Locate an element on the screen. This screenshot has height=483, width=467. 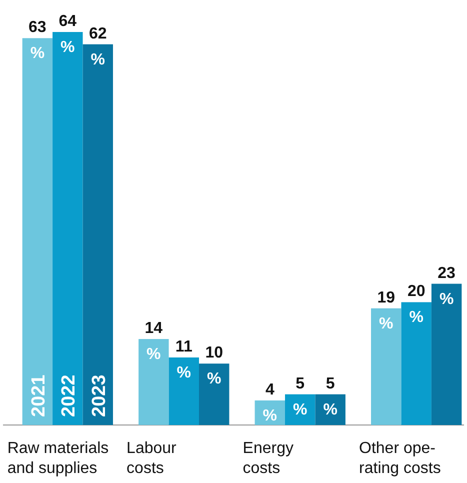
data-label: 11 % is located at coordinates (183, 360).